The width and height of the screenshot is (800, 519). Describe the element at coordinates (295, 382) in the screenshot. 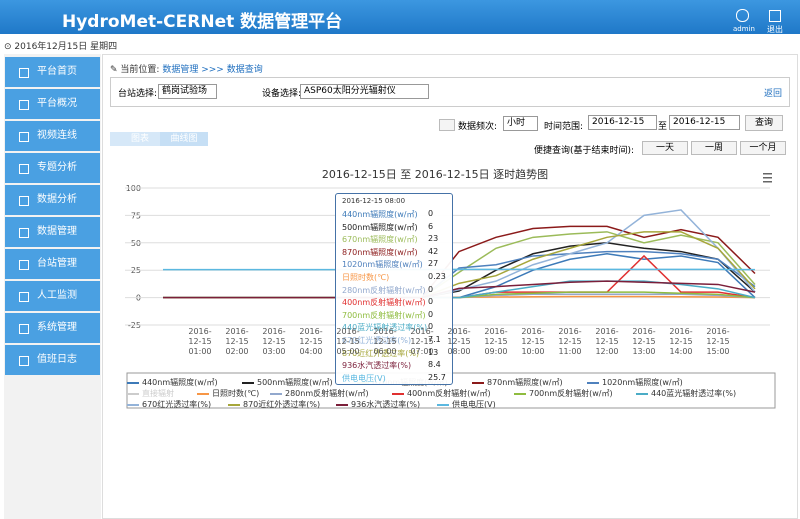

I see `legend-label: 500nm辐照度(w/㎡)` at that location.